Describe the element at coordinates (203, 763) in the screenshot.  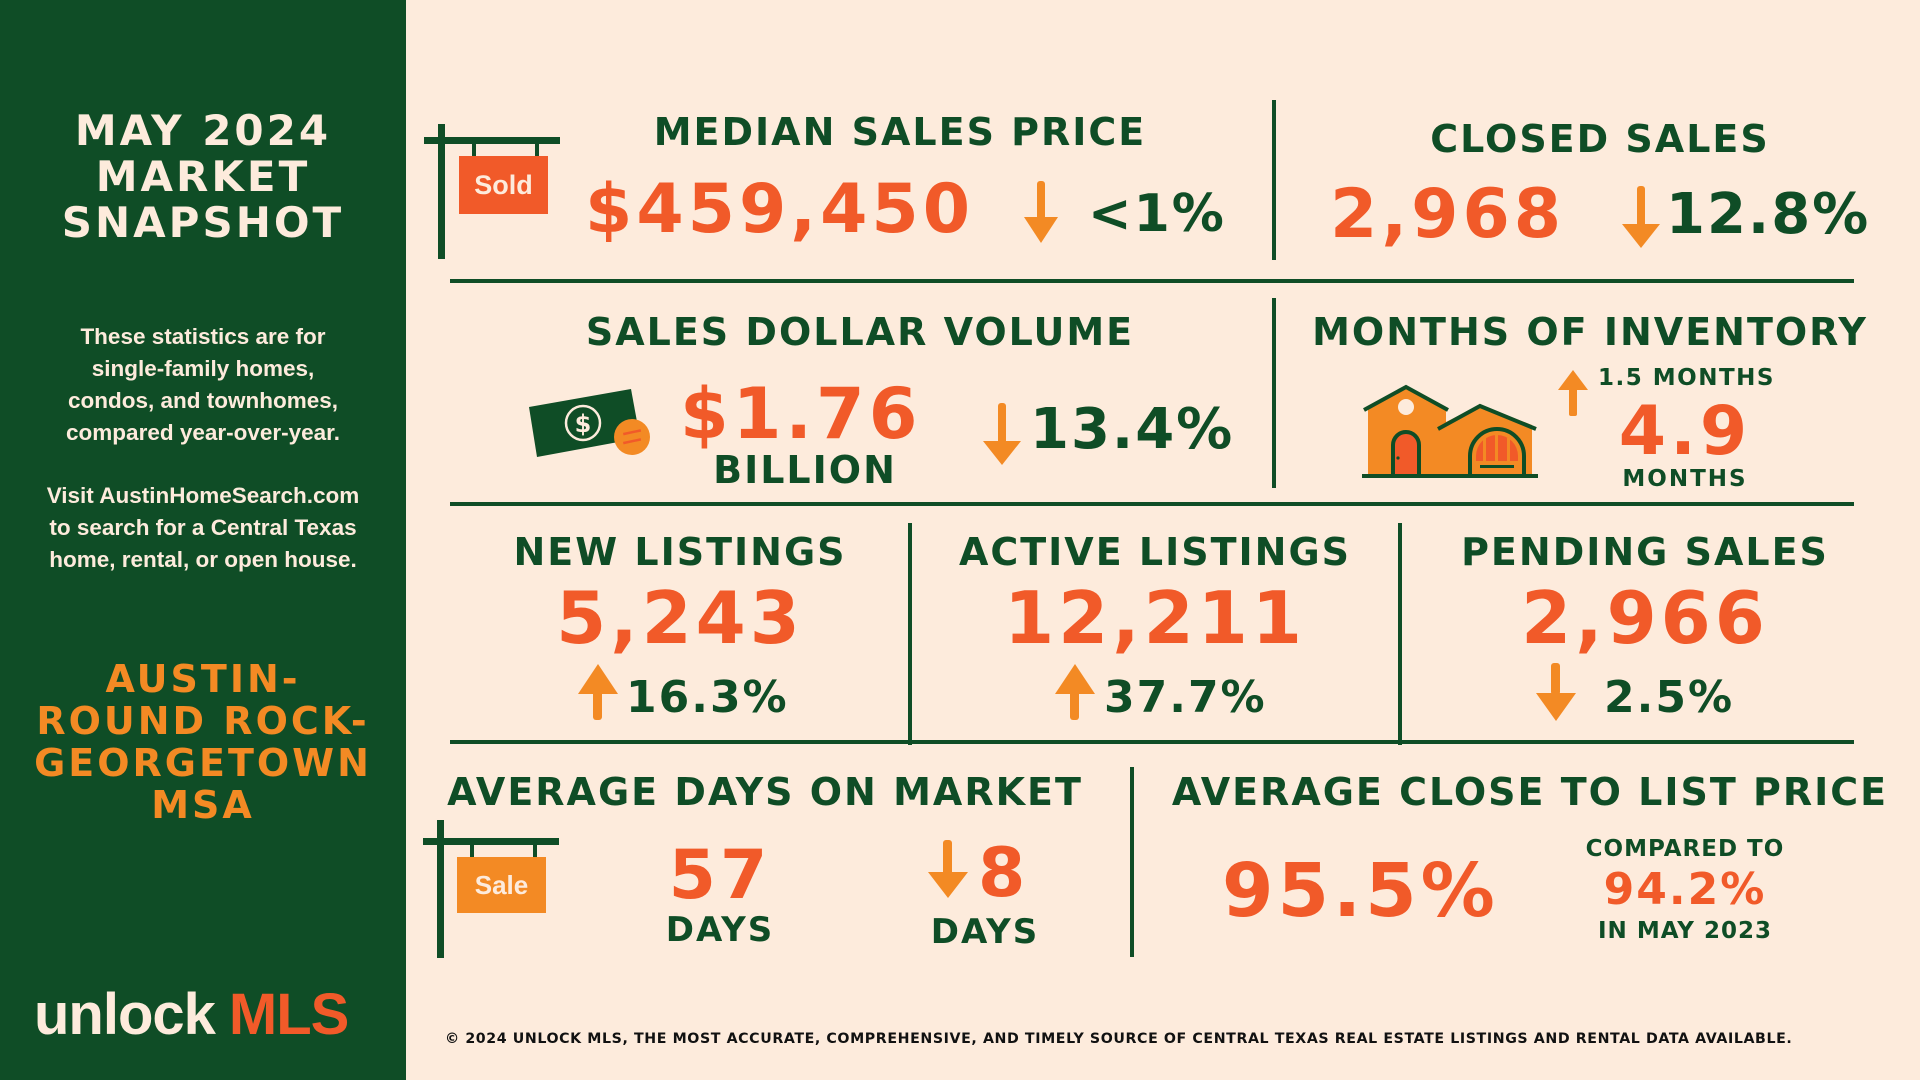
I see `region-line: GEORGETOWN` at that location.